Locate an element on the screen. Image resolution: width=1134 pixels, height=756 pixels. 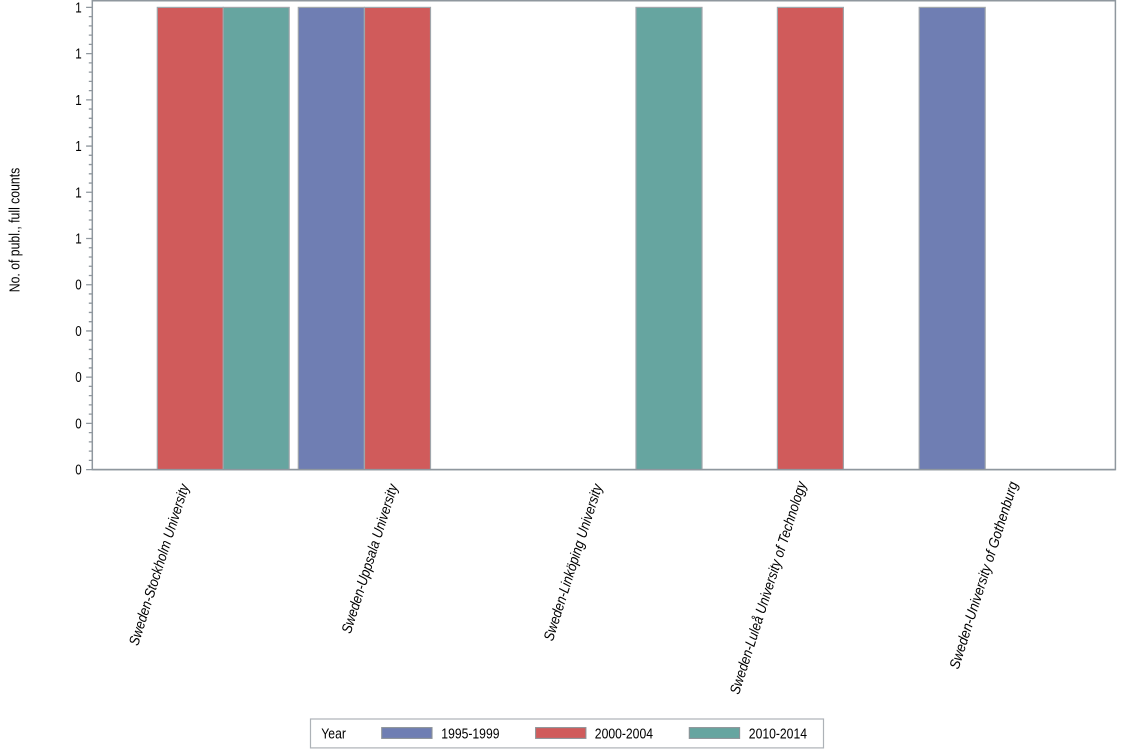
svg-text: Year is located at coordinates (333, 733).